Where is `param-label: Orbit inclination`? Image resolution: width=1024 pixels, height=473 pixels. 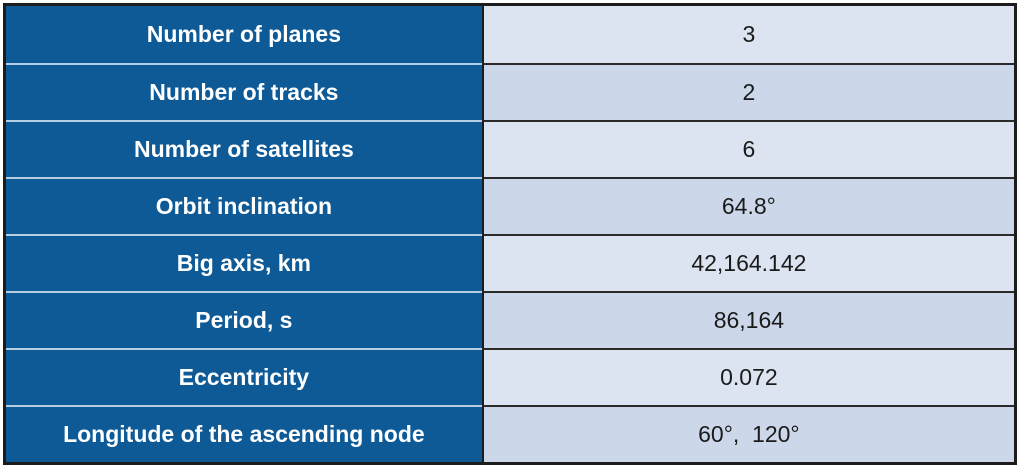
param-label: Orbit inclination is located at coordinates (244, 205).